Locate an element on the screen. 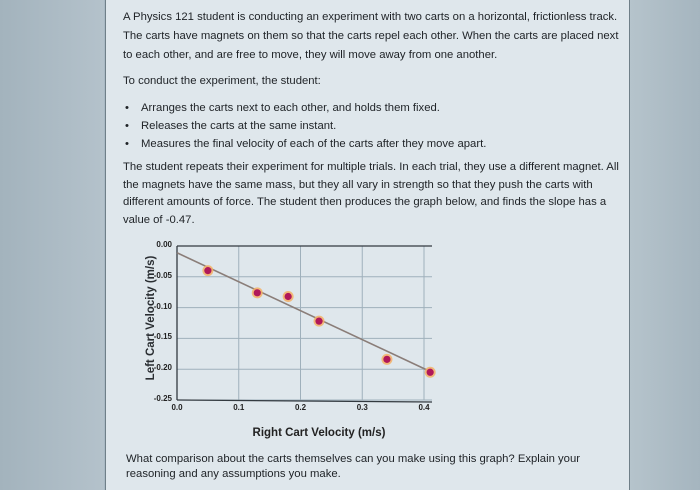 The image size is (700, 490). procedure-lead: To conduct the experiment, the student: is located at coordinates (222, 81).